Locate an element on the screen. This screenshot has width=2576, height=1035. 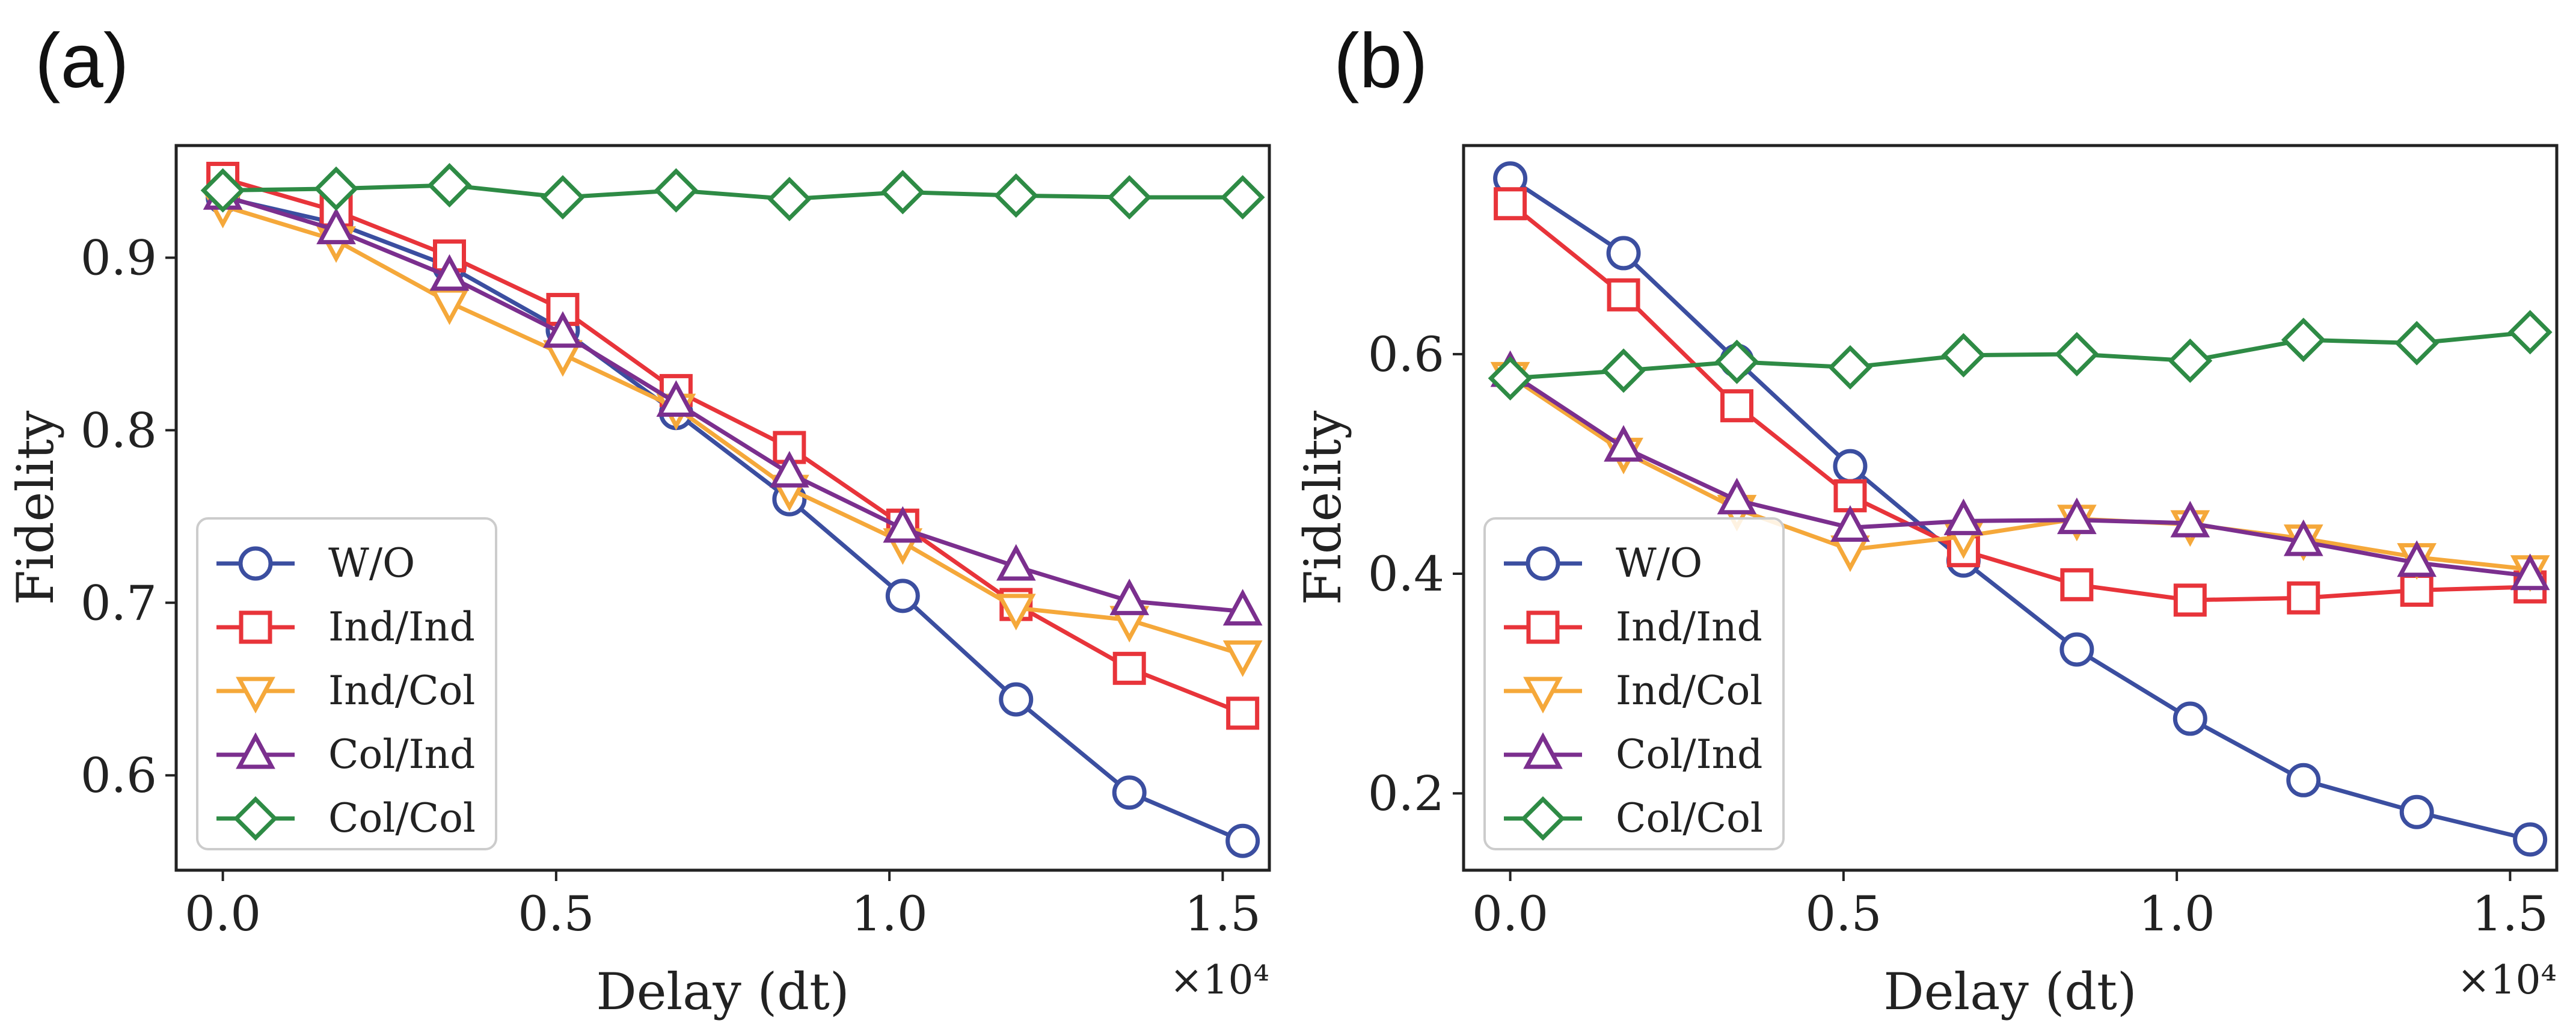
series-col-ind is located at coordinates (2020, 470).